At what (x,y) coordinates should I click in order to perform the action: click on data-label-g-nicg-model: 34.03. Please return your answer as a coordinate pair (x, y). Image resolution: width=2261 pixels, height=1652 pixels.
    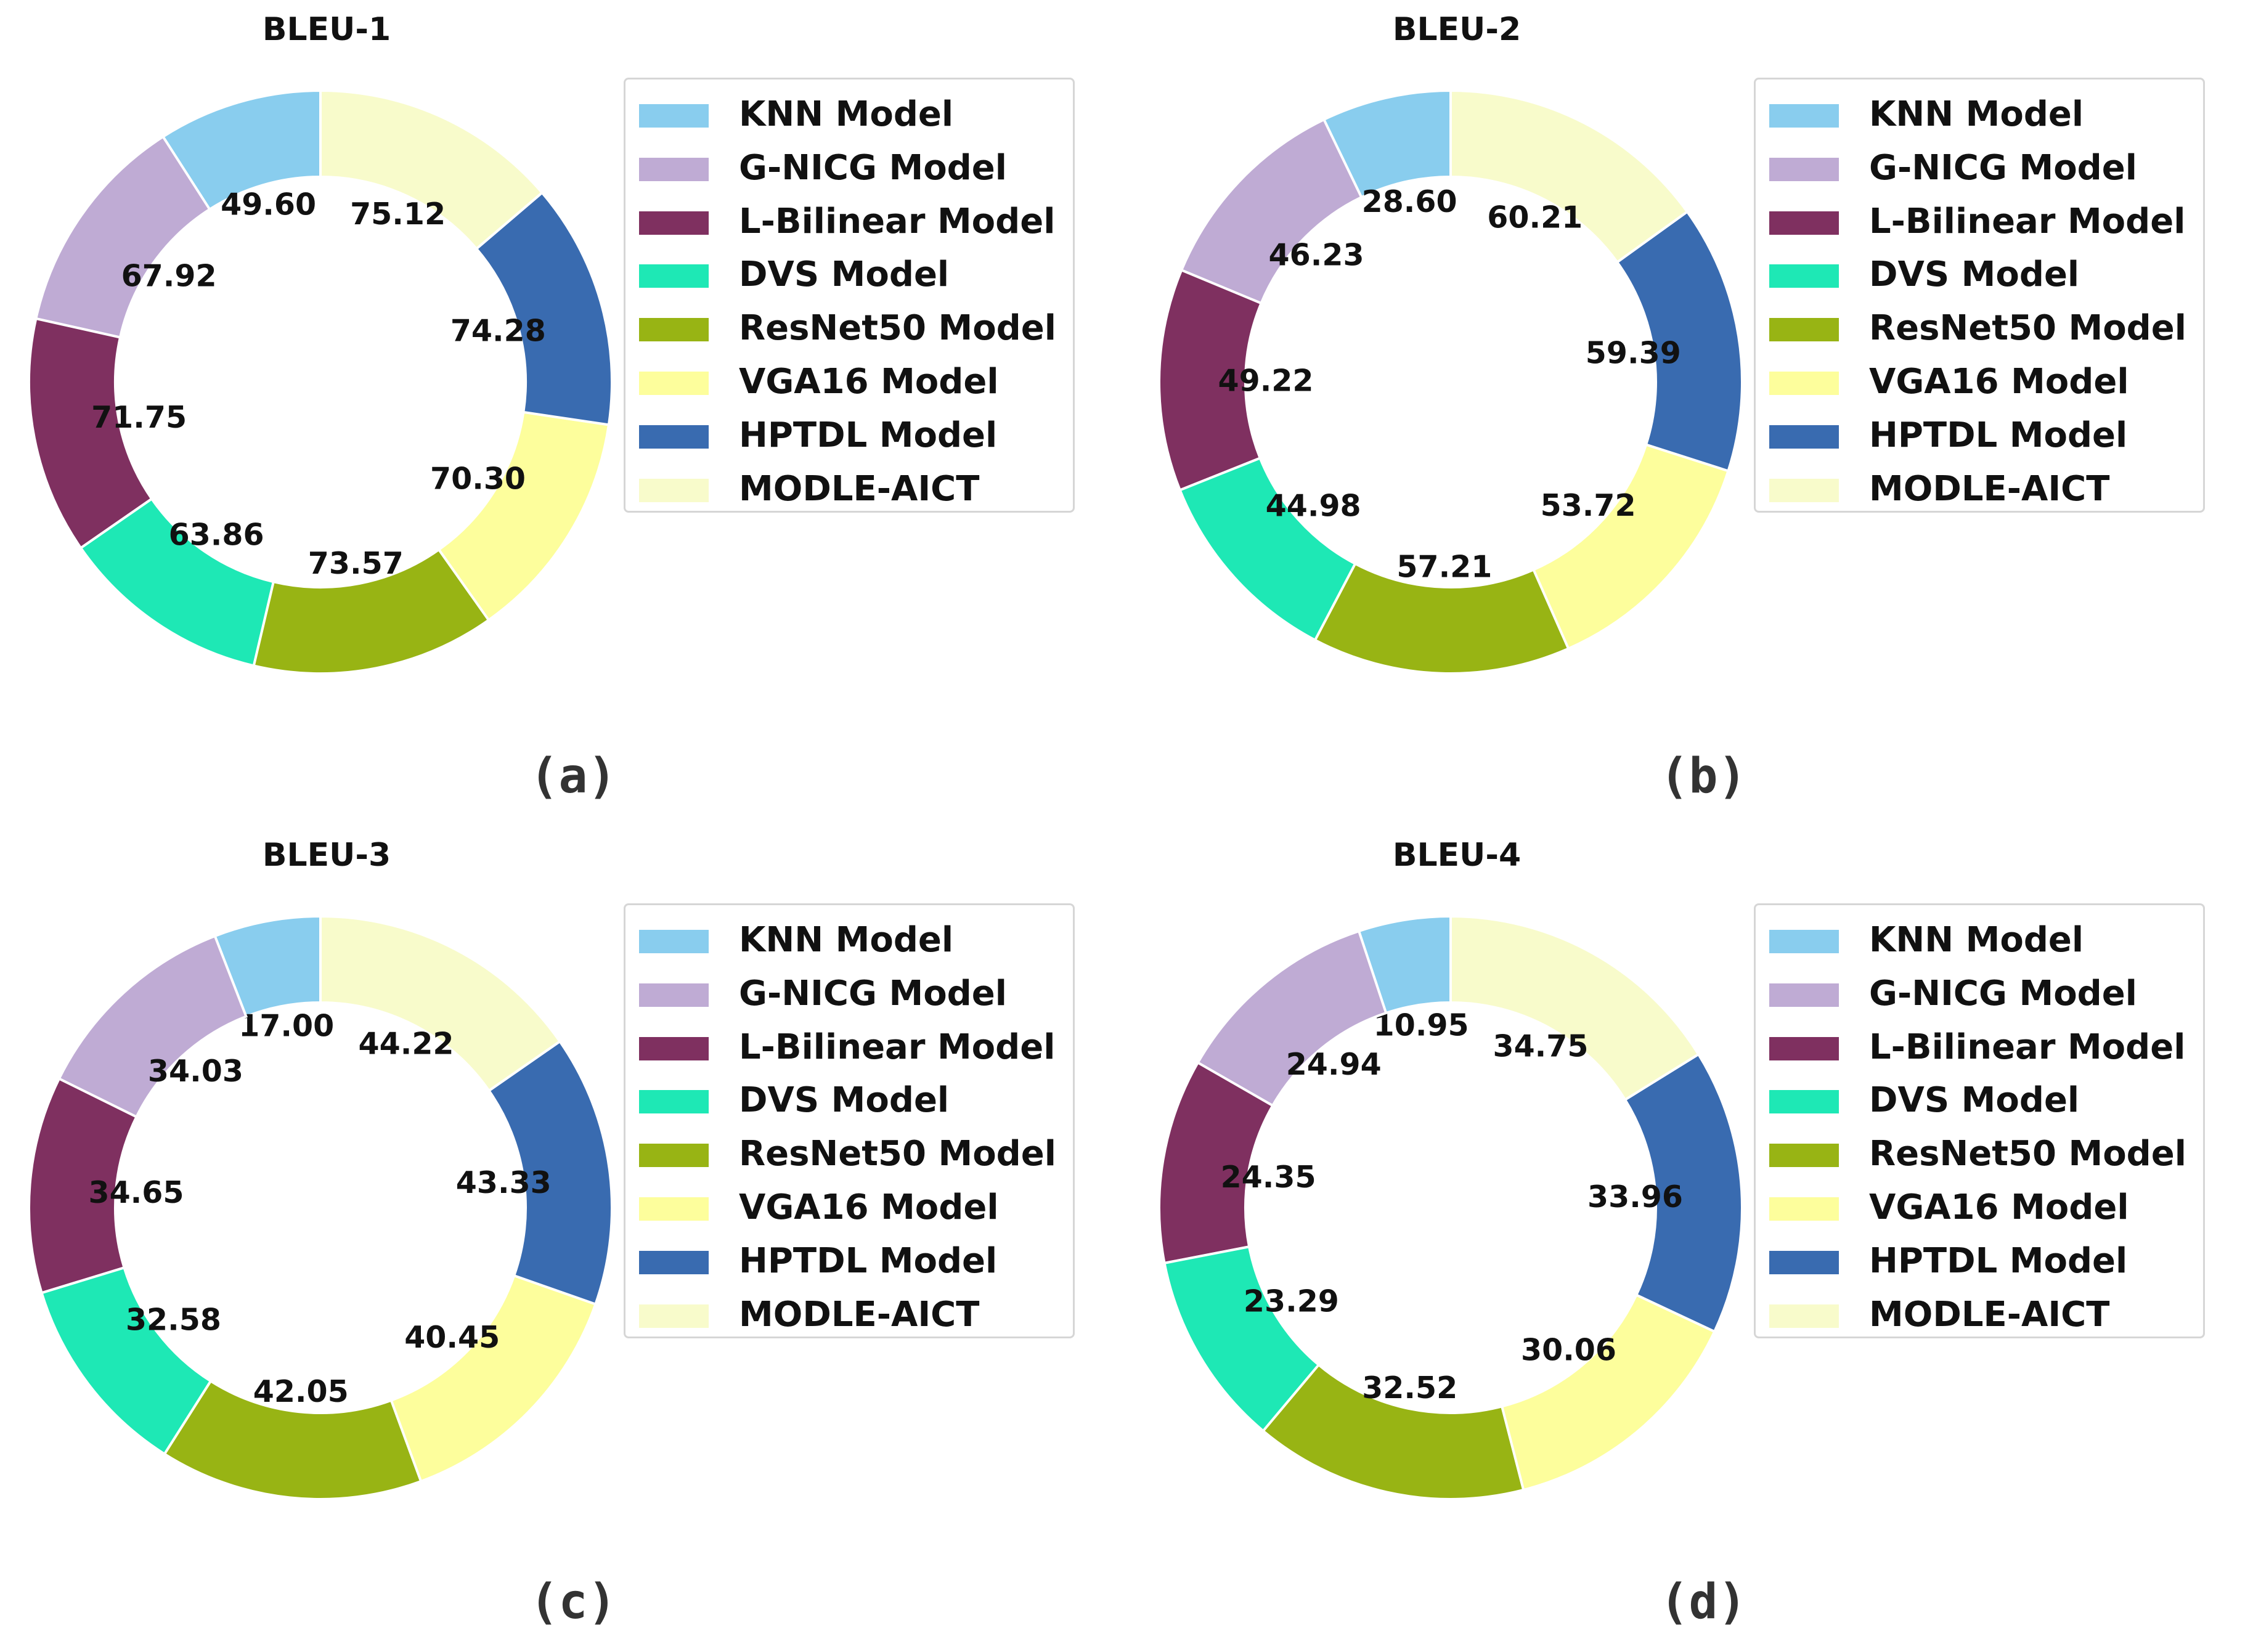
    Looking at the image, I should click on (195, 1071).